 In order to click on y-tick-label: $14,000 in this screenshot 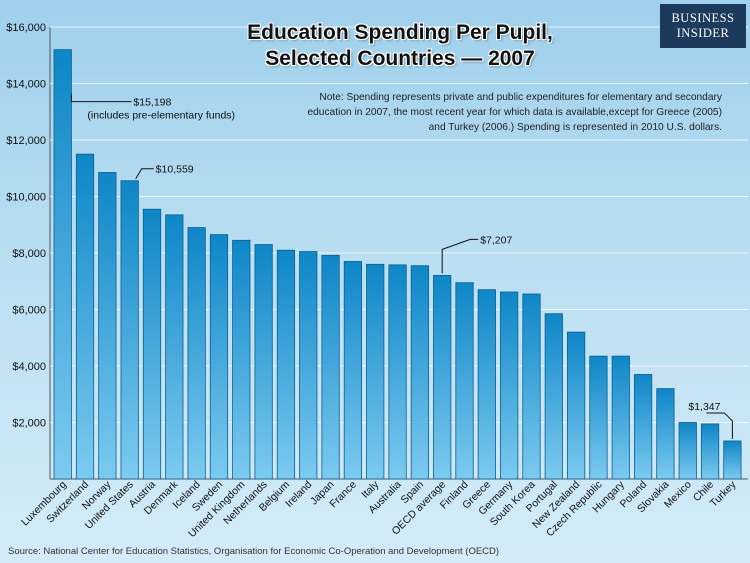, I will do `click(26, 85)`.